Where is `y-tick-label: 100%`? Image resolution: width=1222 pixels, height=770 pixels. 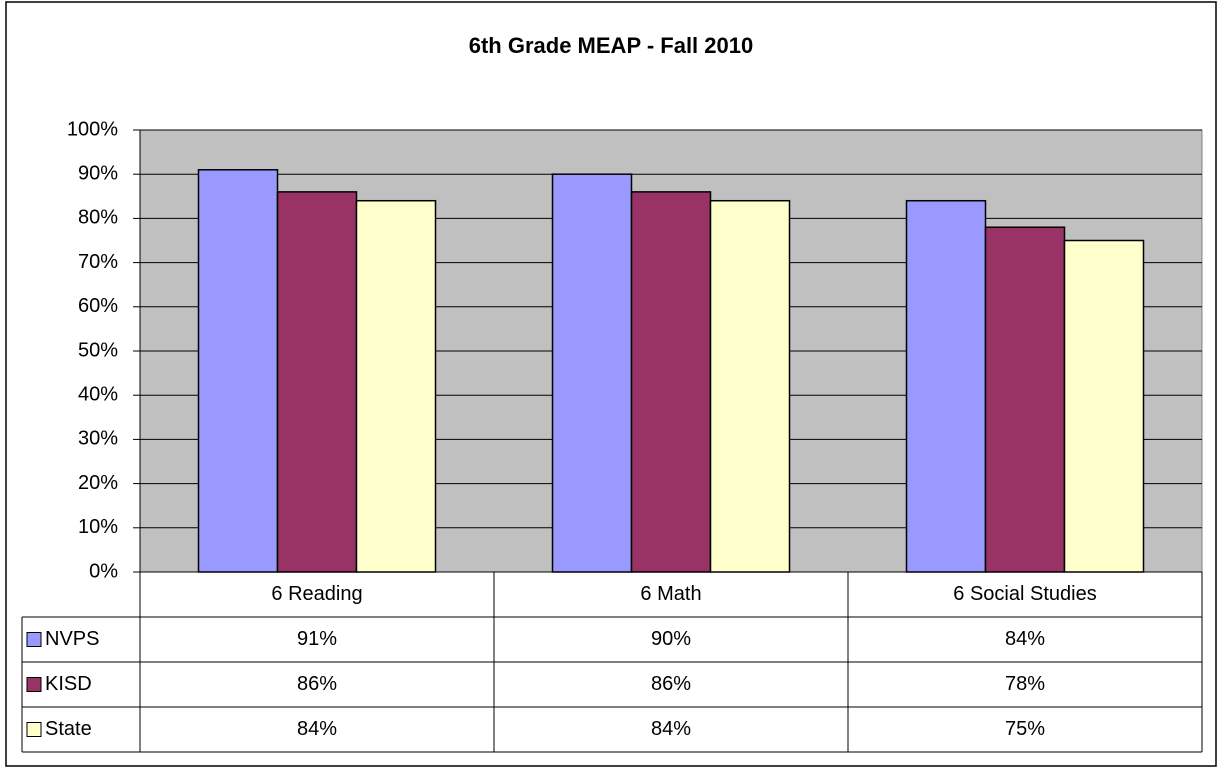
y-tick-label: 100% is located at coordinates (92, 129).